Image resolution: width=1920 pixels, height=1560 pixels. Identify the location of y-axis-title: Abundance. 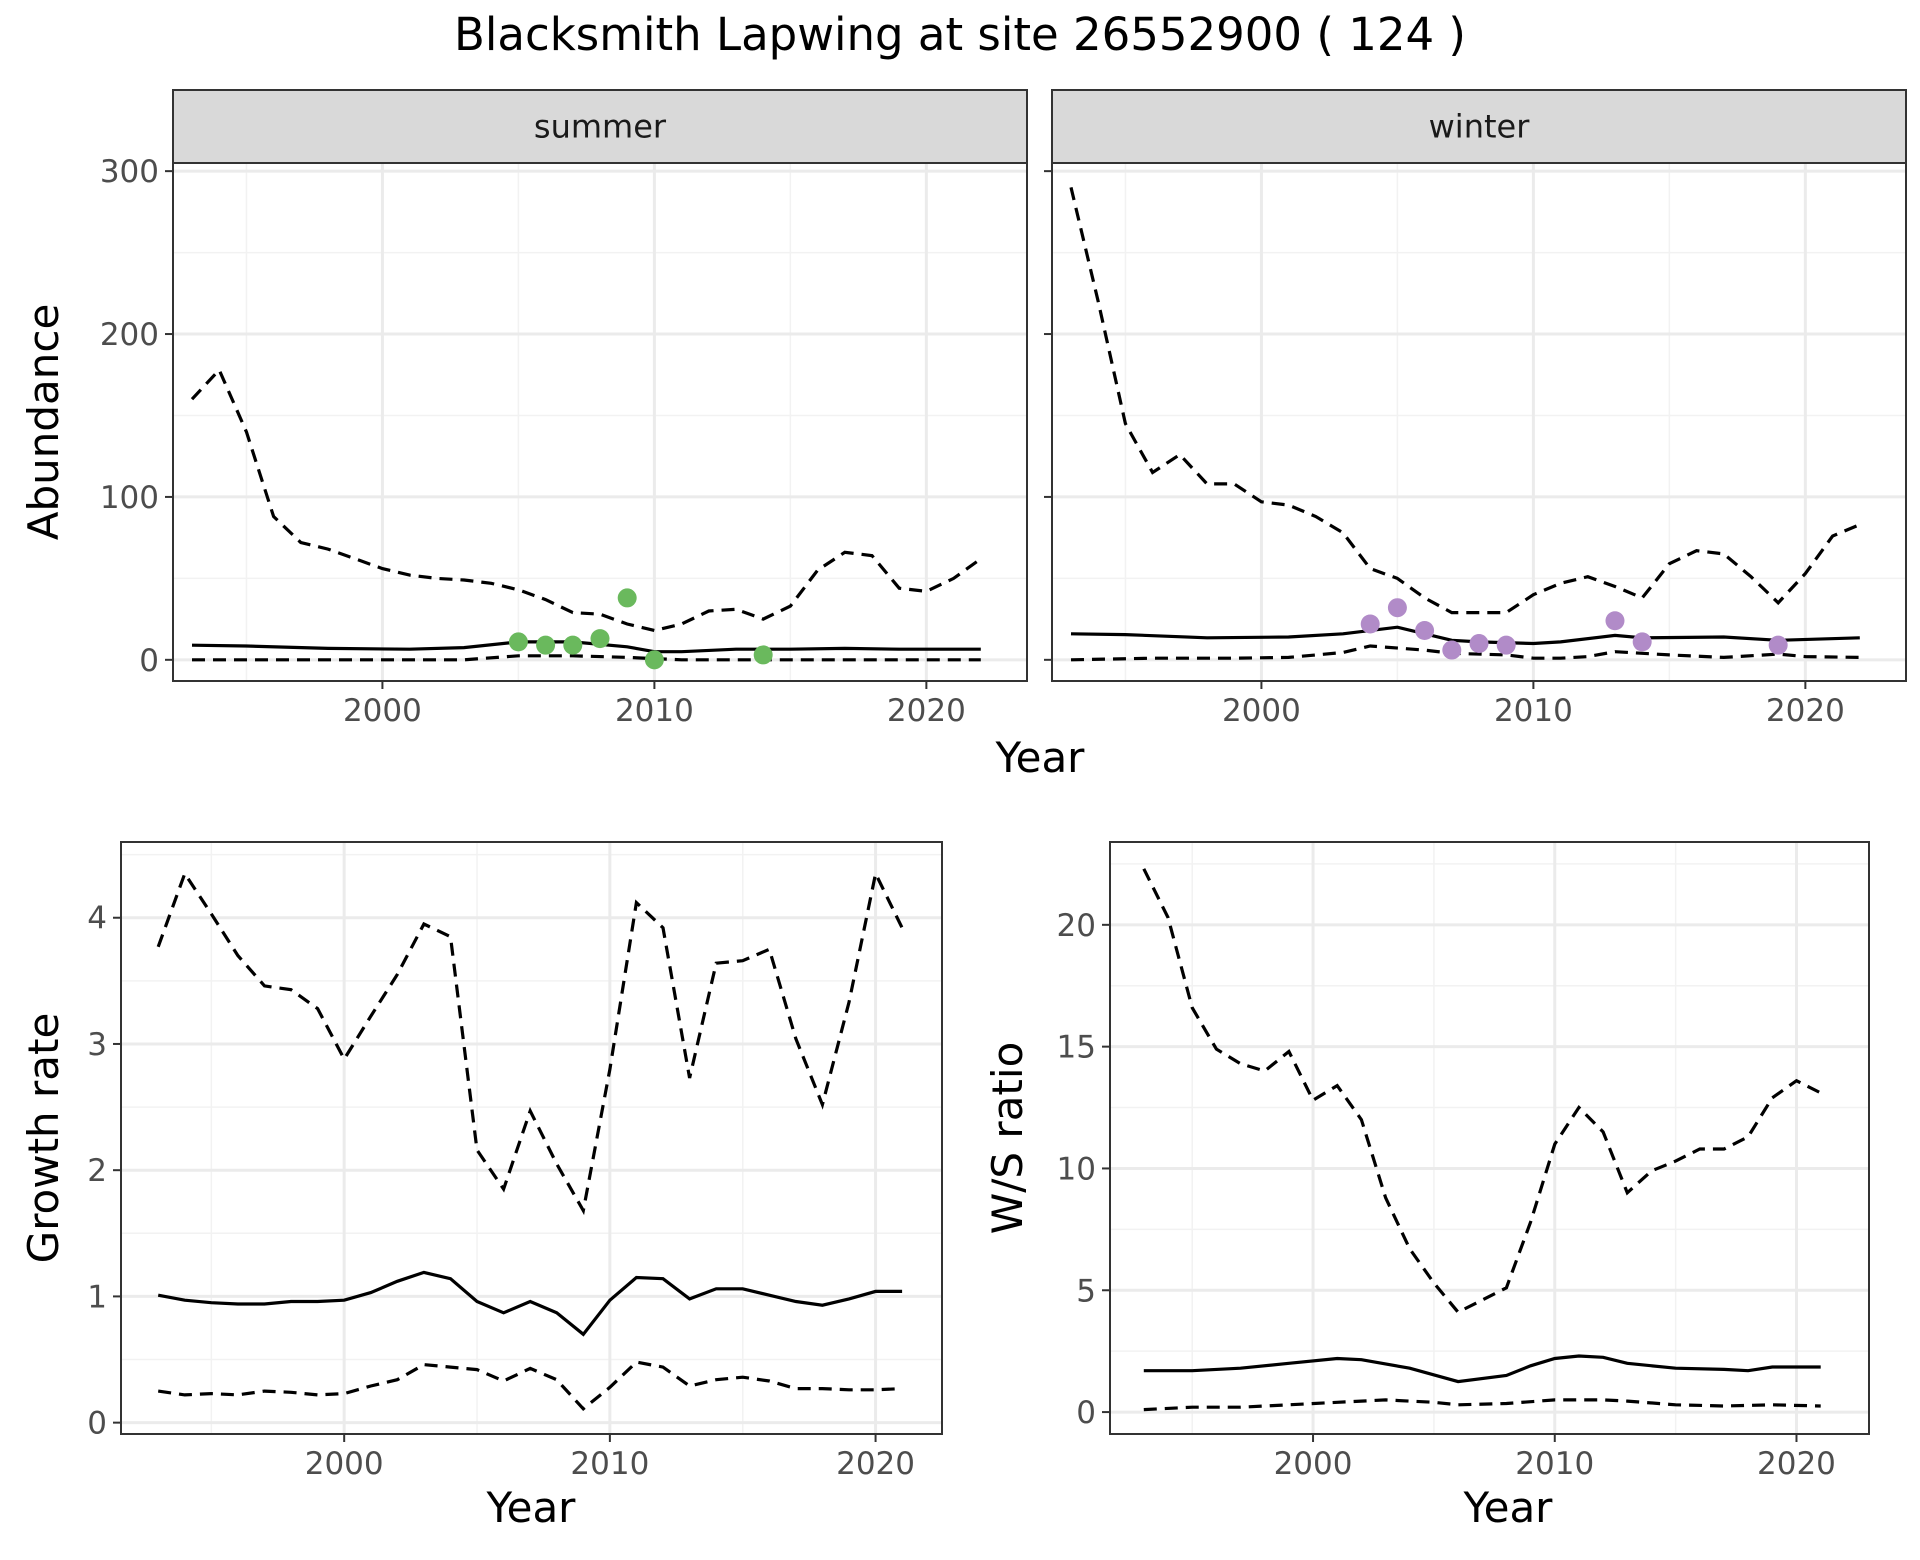
(43, 422).